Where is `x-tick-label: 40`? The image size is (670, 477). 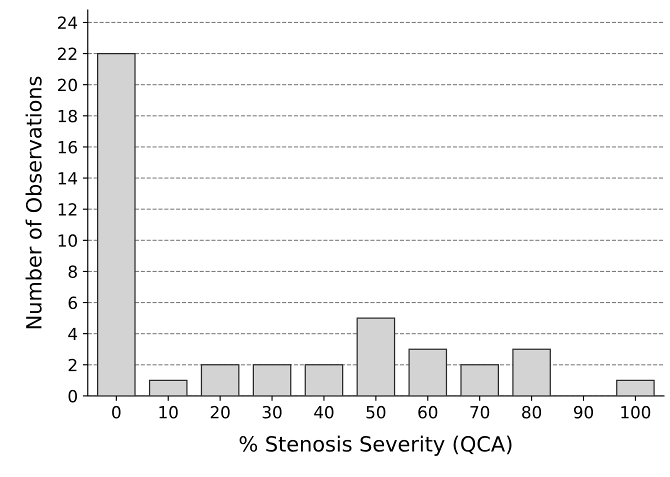 x-tick-label: 40 is located at coordinates (324, 412).